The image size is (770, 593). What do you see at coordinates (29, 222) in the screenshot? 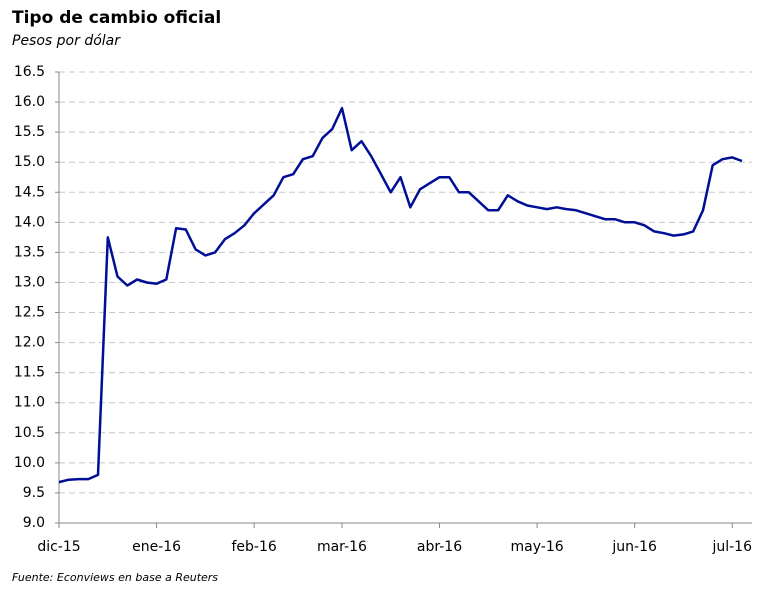
I see `y-tick-label: 14.0` at bounding box center [29, 222].